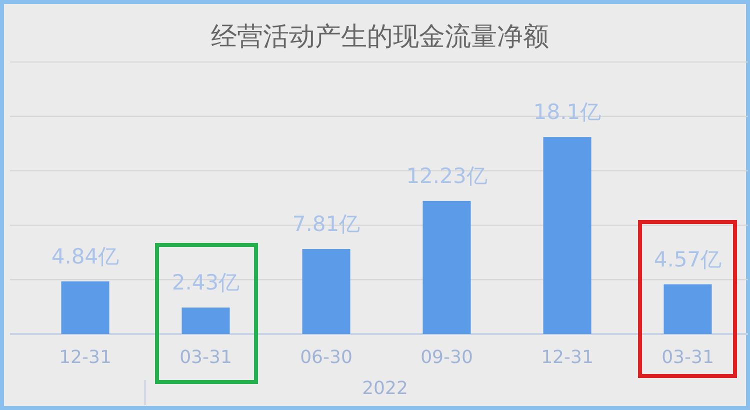 This screenshot has height=410, width=750. I want to click on data-label: 4.57亿, so click(688, 259).